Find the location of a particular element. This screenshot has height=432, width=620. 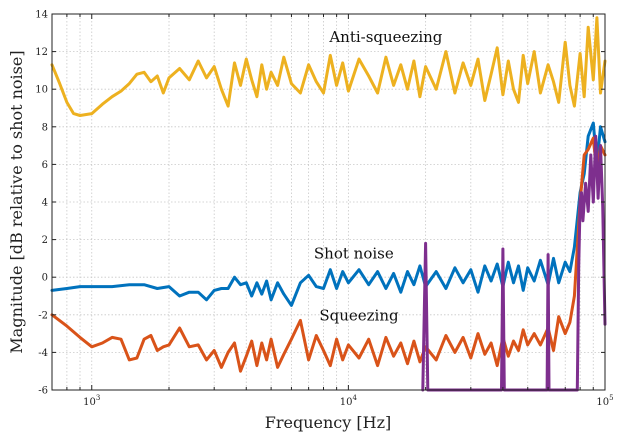

x-tick-label: 10⁵ is located at coordinates (604, 401).